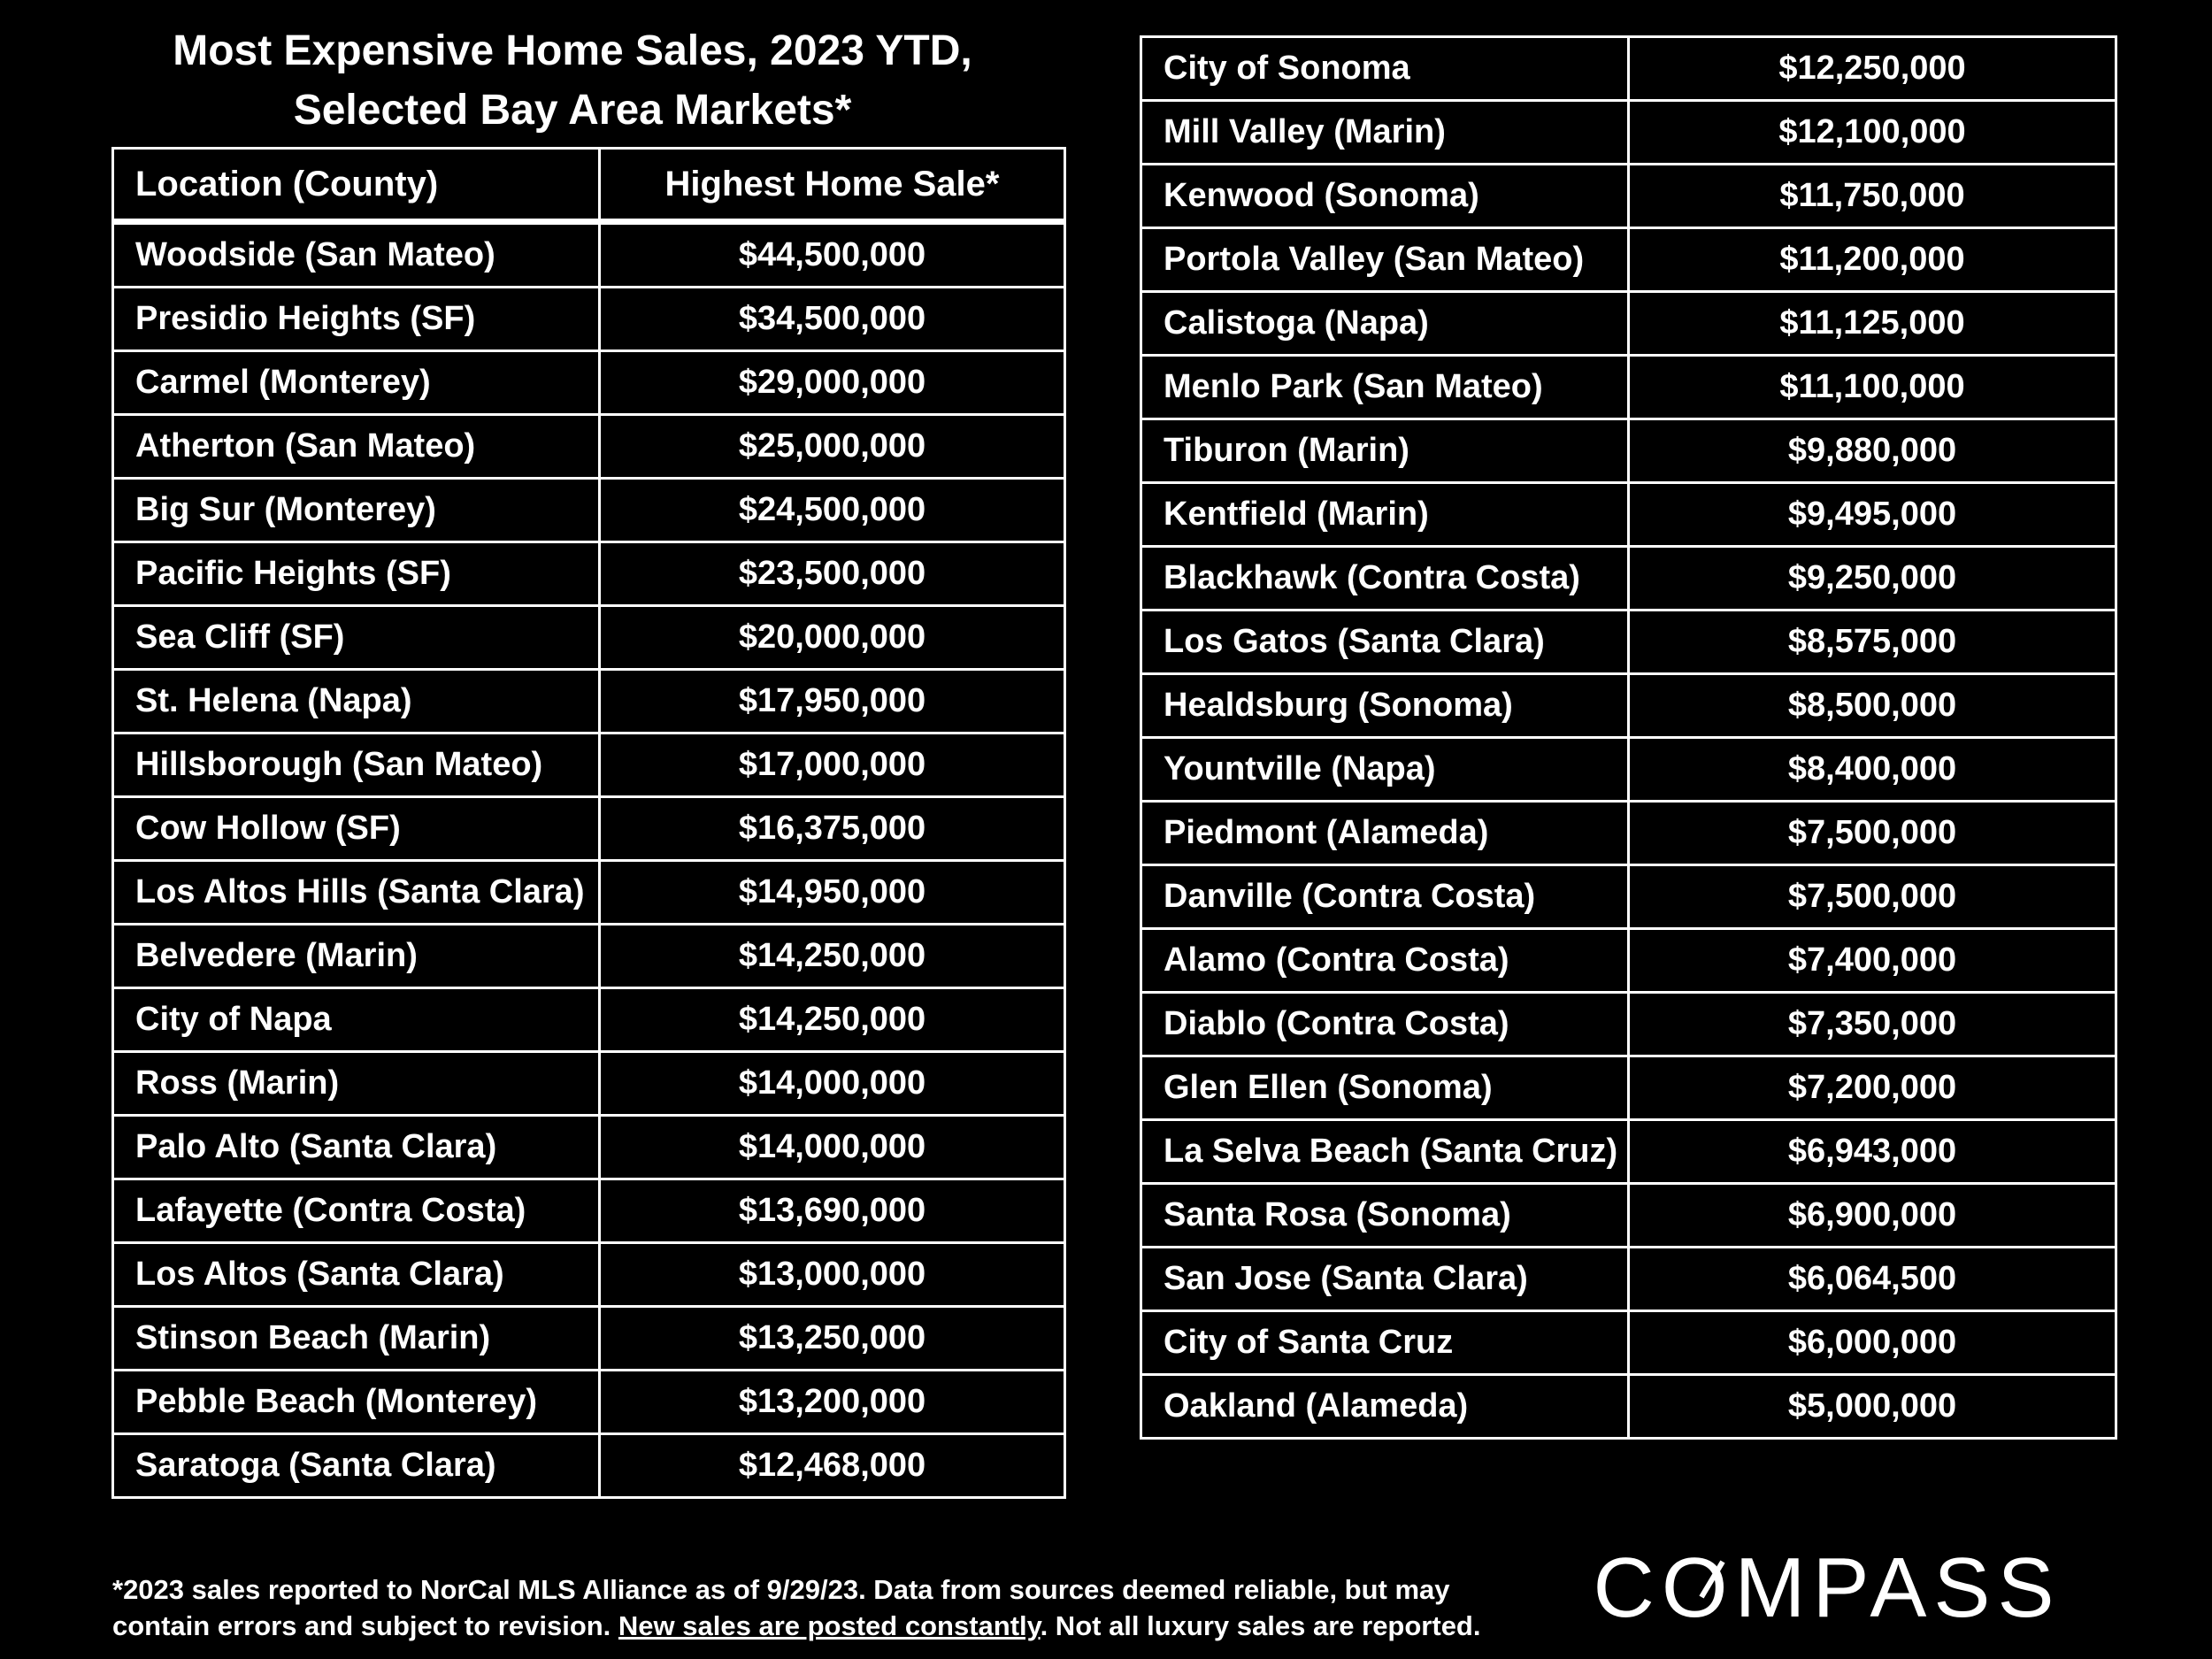 This screenshot has height=1659, width=2212. What do you see at coordinates (588, 701) in the screenshot?
I see `table-row: St. Helena (Napa) $17,950,000` at bounding box center [588, 701].